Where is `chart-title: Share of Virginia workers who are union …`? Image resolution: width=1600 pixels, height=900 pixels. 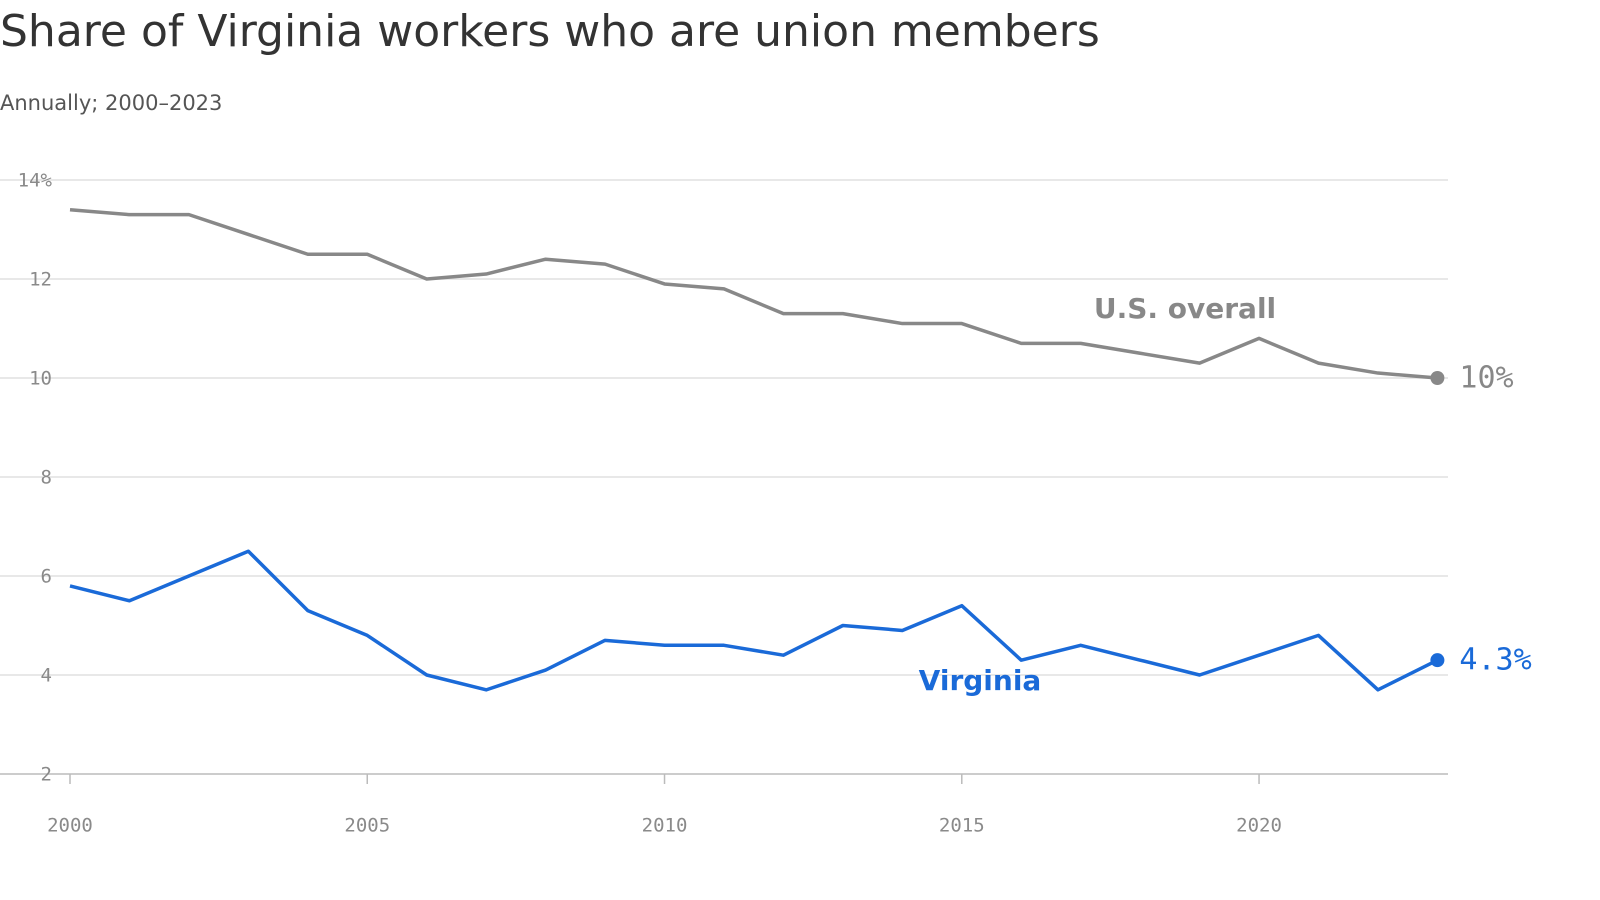
chart-title: Share of Virginia workers who are union … is located at coordinates (550, 31).